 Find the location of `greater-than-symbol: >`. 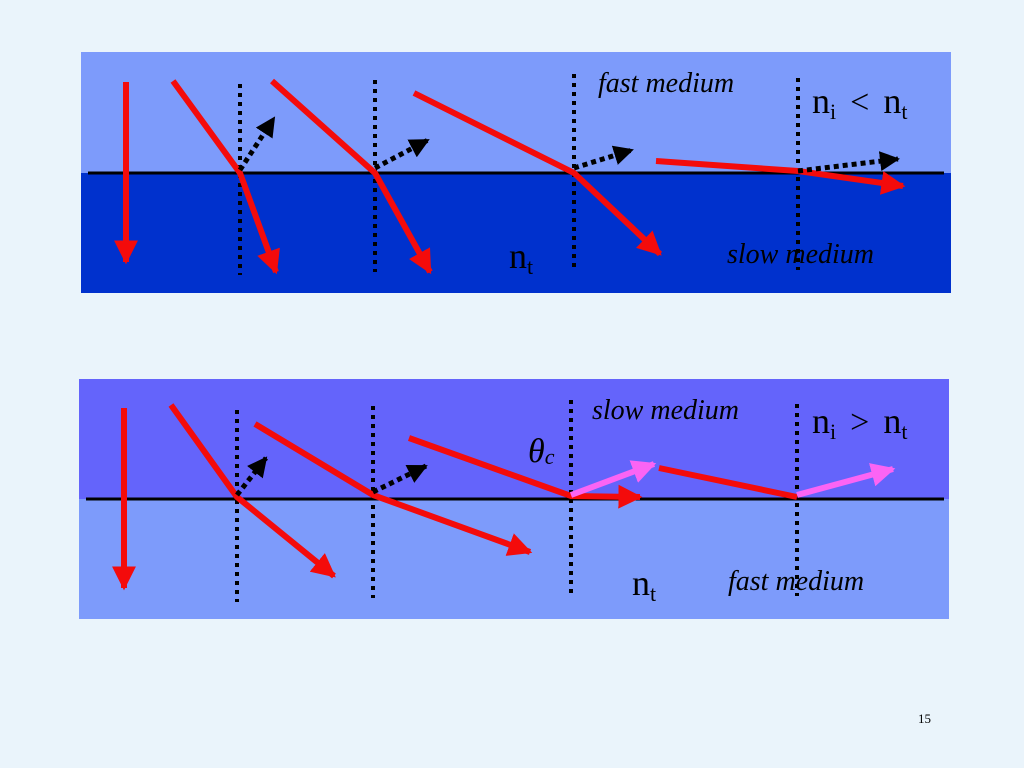

greater-than-symbol: > is located at coordinates (860, 422).